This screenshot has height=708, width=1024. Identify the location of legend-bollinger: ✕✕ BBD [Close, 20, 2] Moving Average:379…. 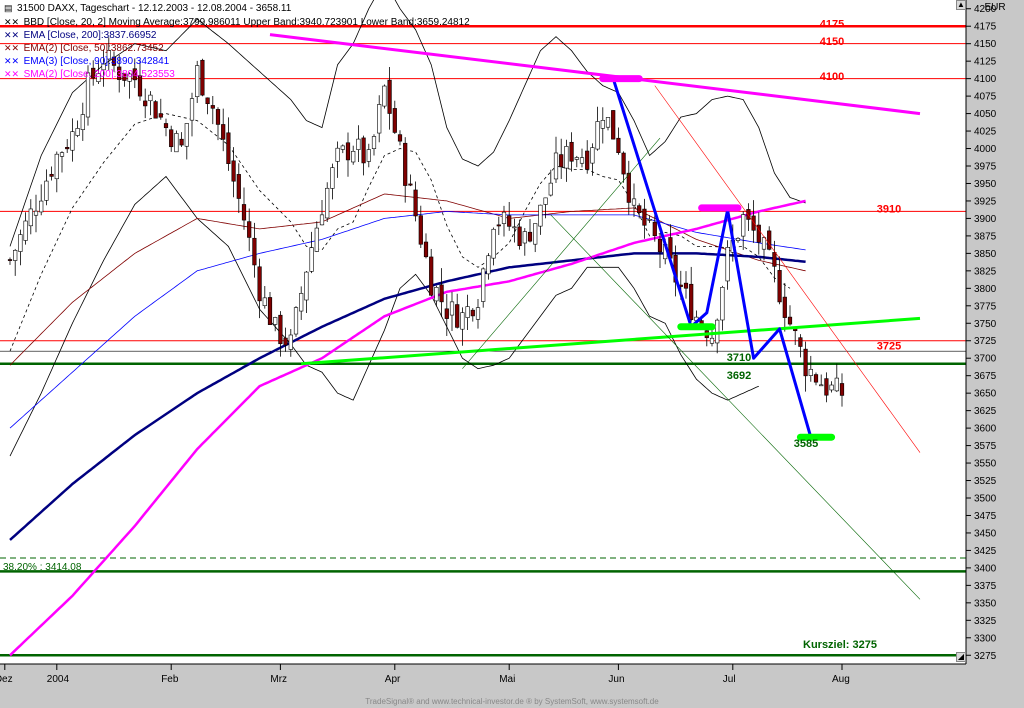
(237, 22).